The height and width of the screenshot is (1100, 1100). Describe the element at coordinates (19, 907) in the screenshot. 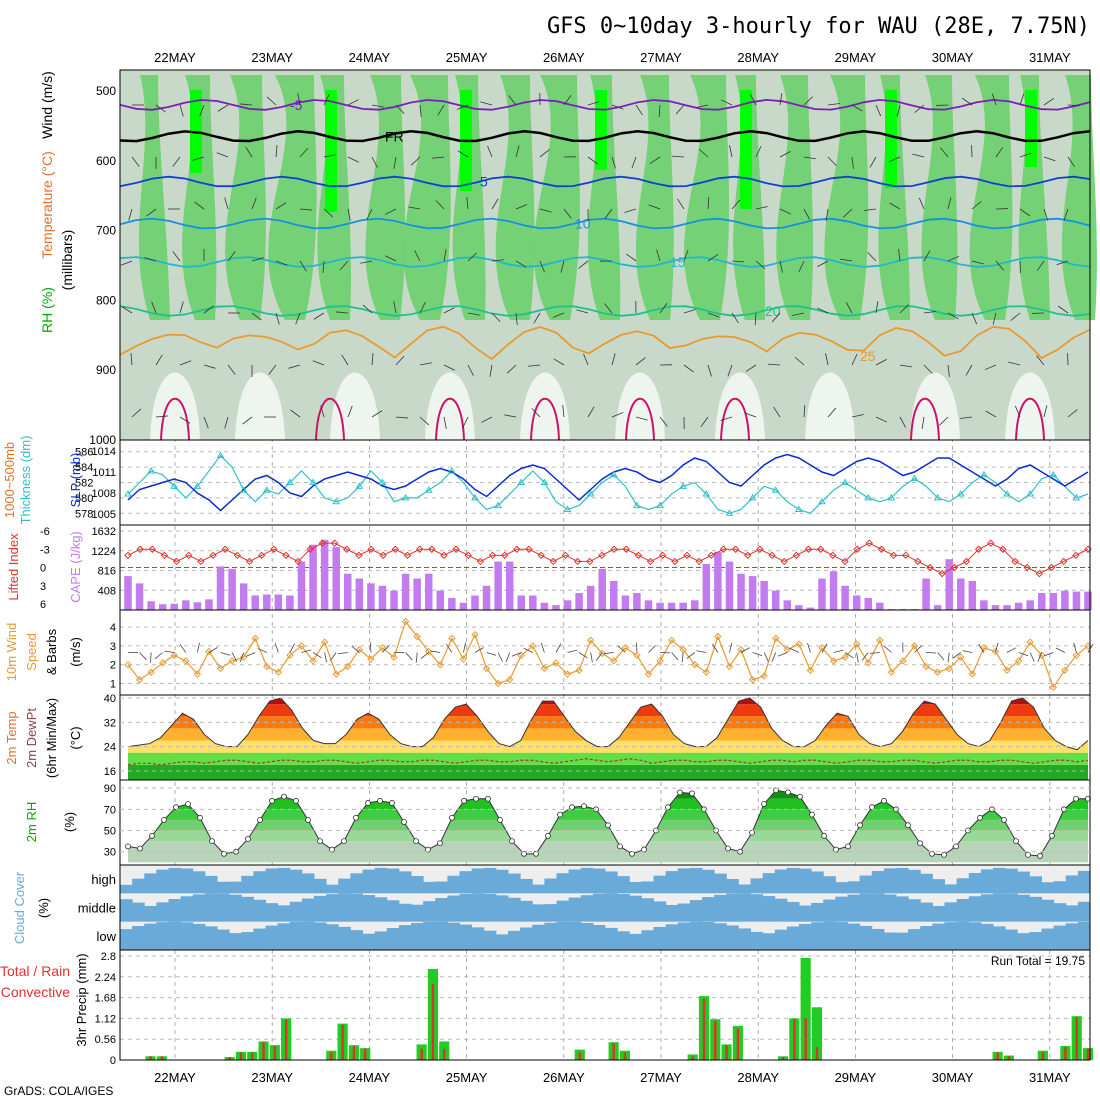

I see `label-cloud-cover: Cloud Cover` at that location.